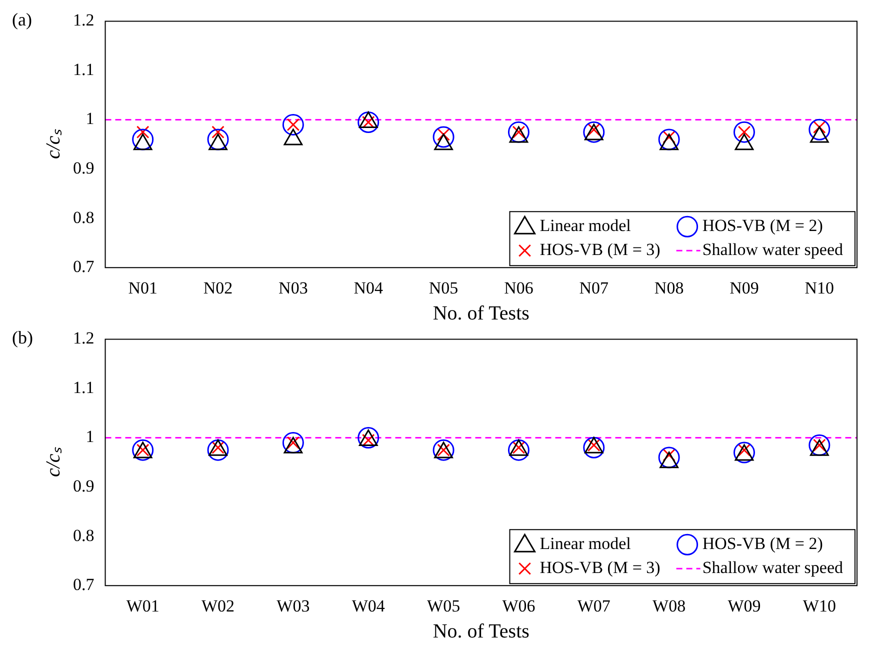 Image resolution: width=877 pixels, height=656 pixels. Describe the element at coordinates (594, 606) in the screenshot. I see `x-tick-label: W07` at that location.